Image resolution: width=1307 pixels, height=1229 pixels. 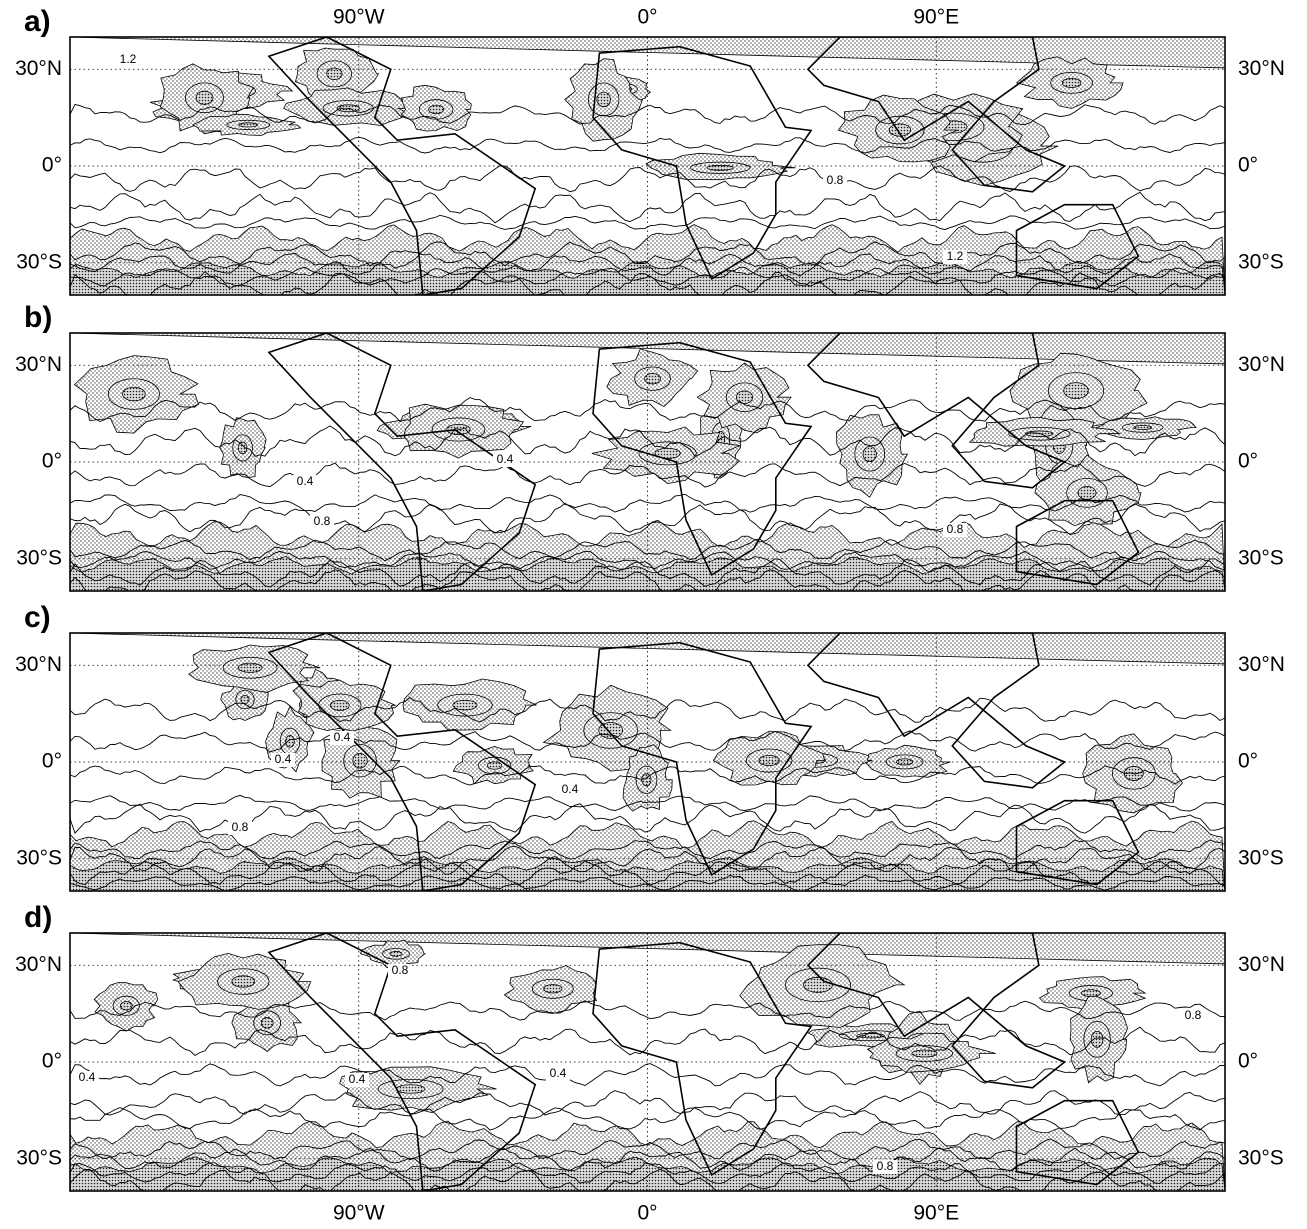 I want to click on panel-label: c), so click(x=37, y=617).